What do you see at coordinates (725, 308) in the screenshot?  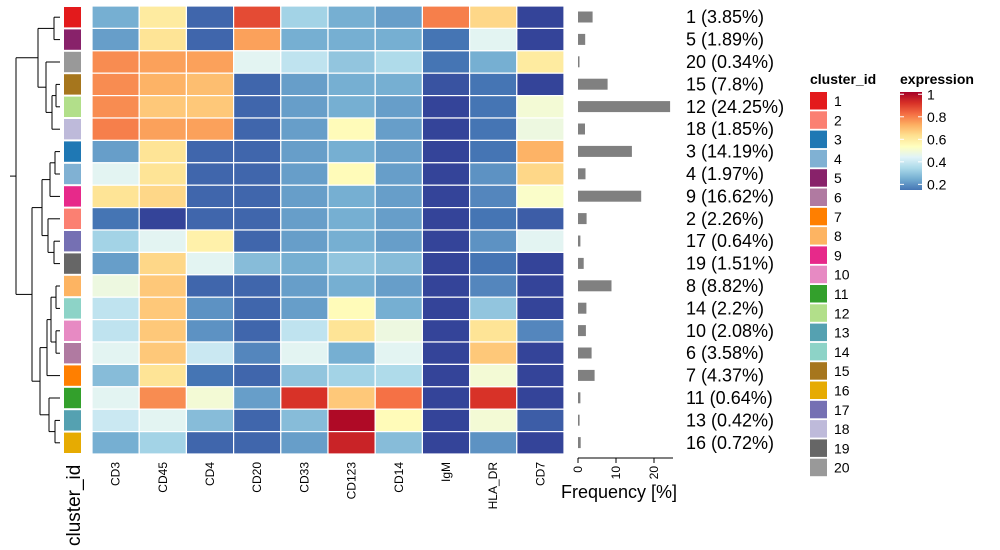 I see `row-label: 14 (2.2%)` at bounding box center [725, 308].